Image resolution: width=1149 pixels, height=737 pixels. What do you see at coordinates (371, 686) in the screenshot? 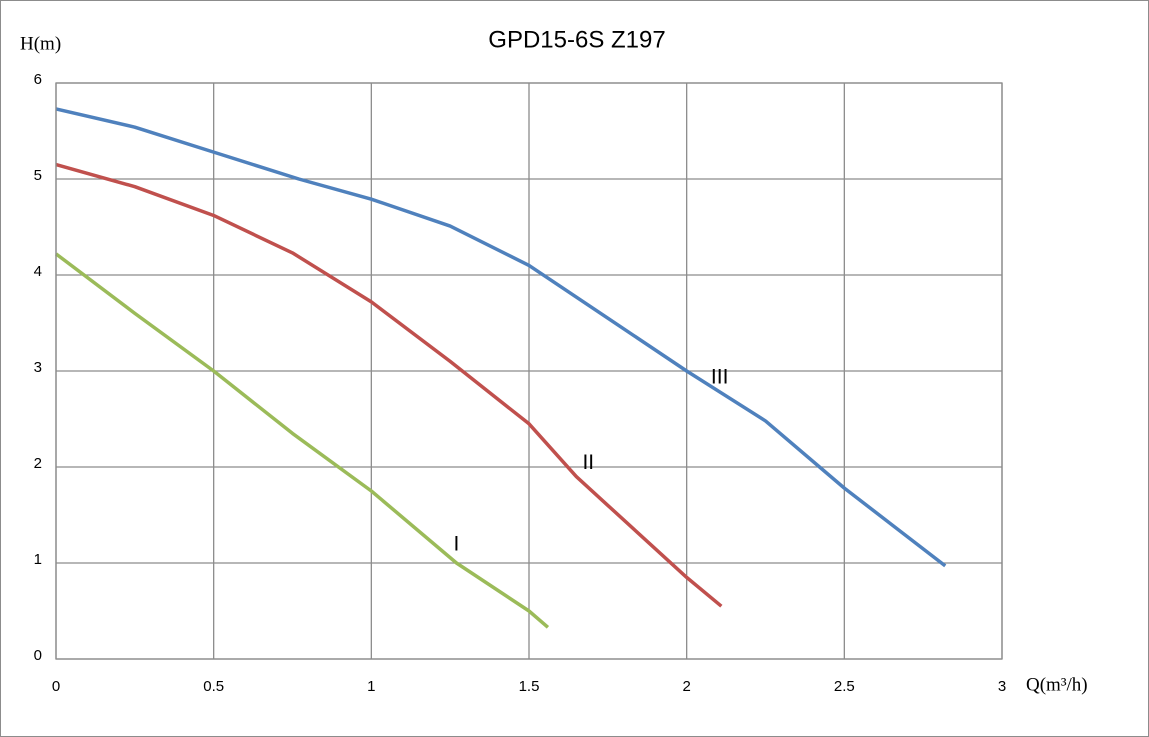
I see `x-tick-label: 1` at bounding box center [371, 686].